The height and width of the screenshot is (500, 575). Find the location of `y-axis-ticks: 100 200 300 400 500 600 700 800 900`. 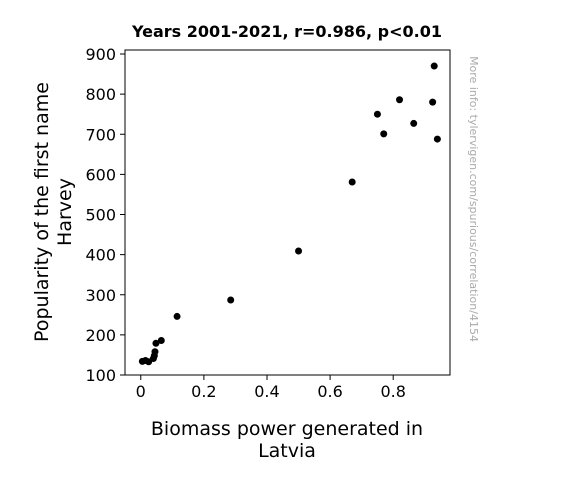

y-axis-ticks: 100 200 300 400 500 600 700 800 900 is located at coordinates (105, 215).